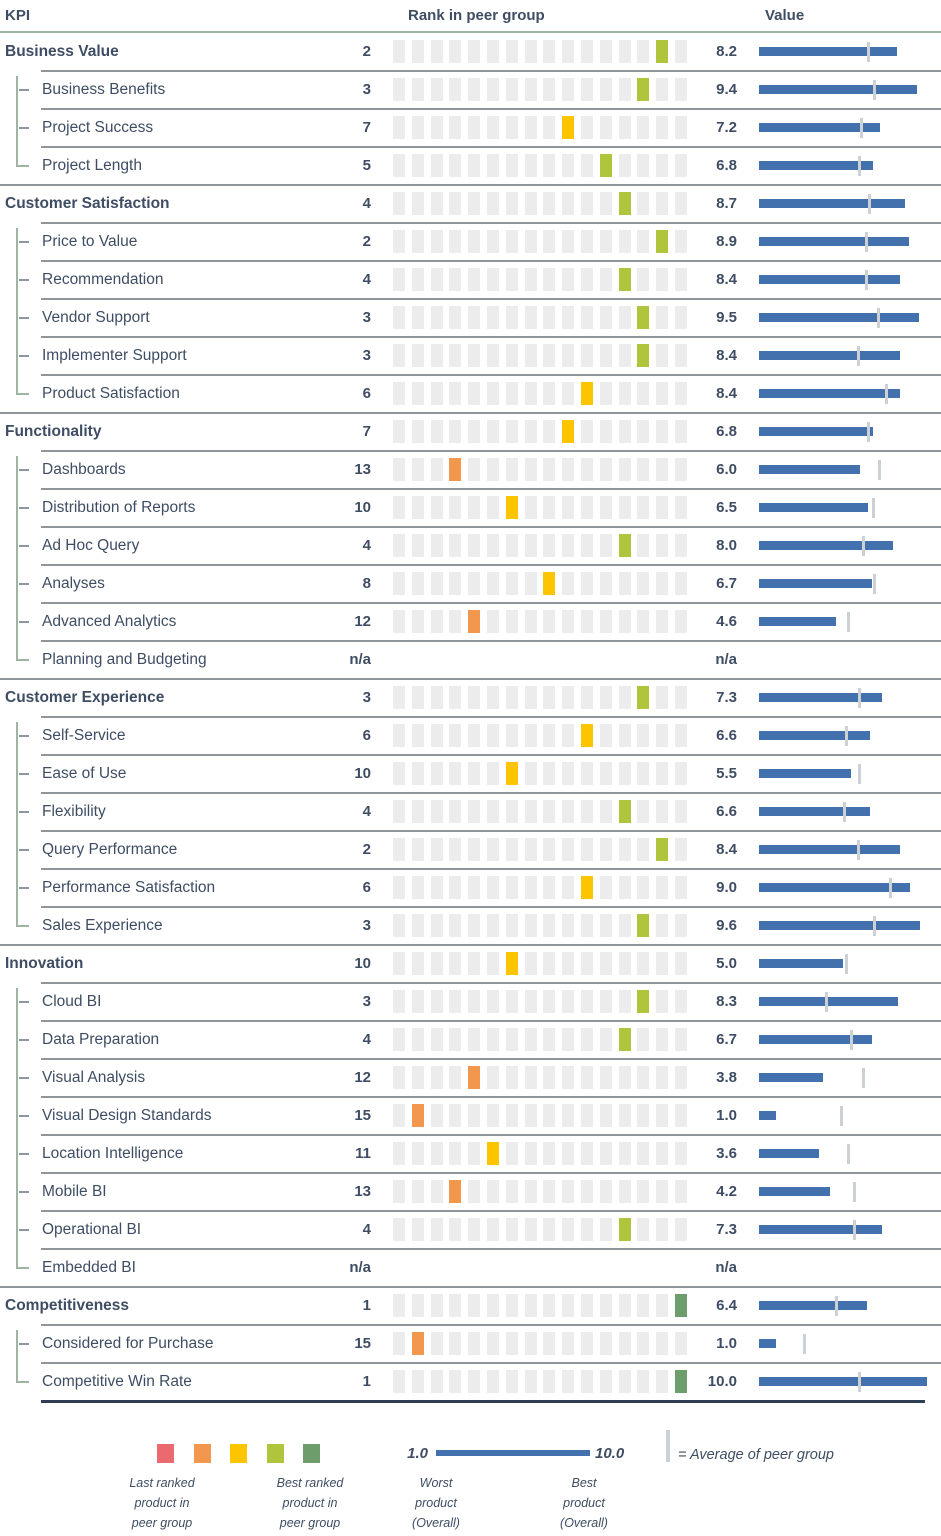  Describe the element at coordinates (117, 1381) in the screenshot. I see `kpi-label: Competitive Win Rate` at that location.